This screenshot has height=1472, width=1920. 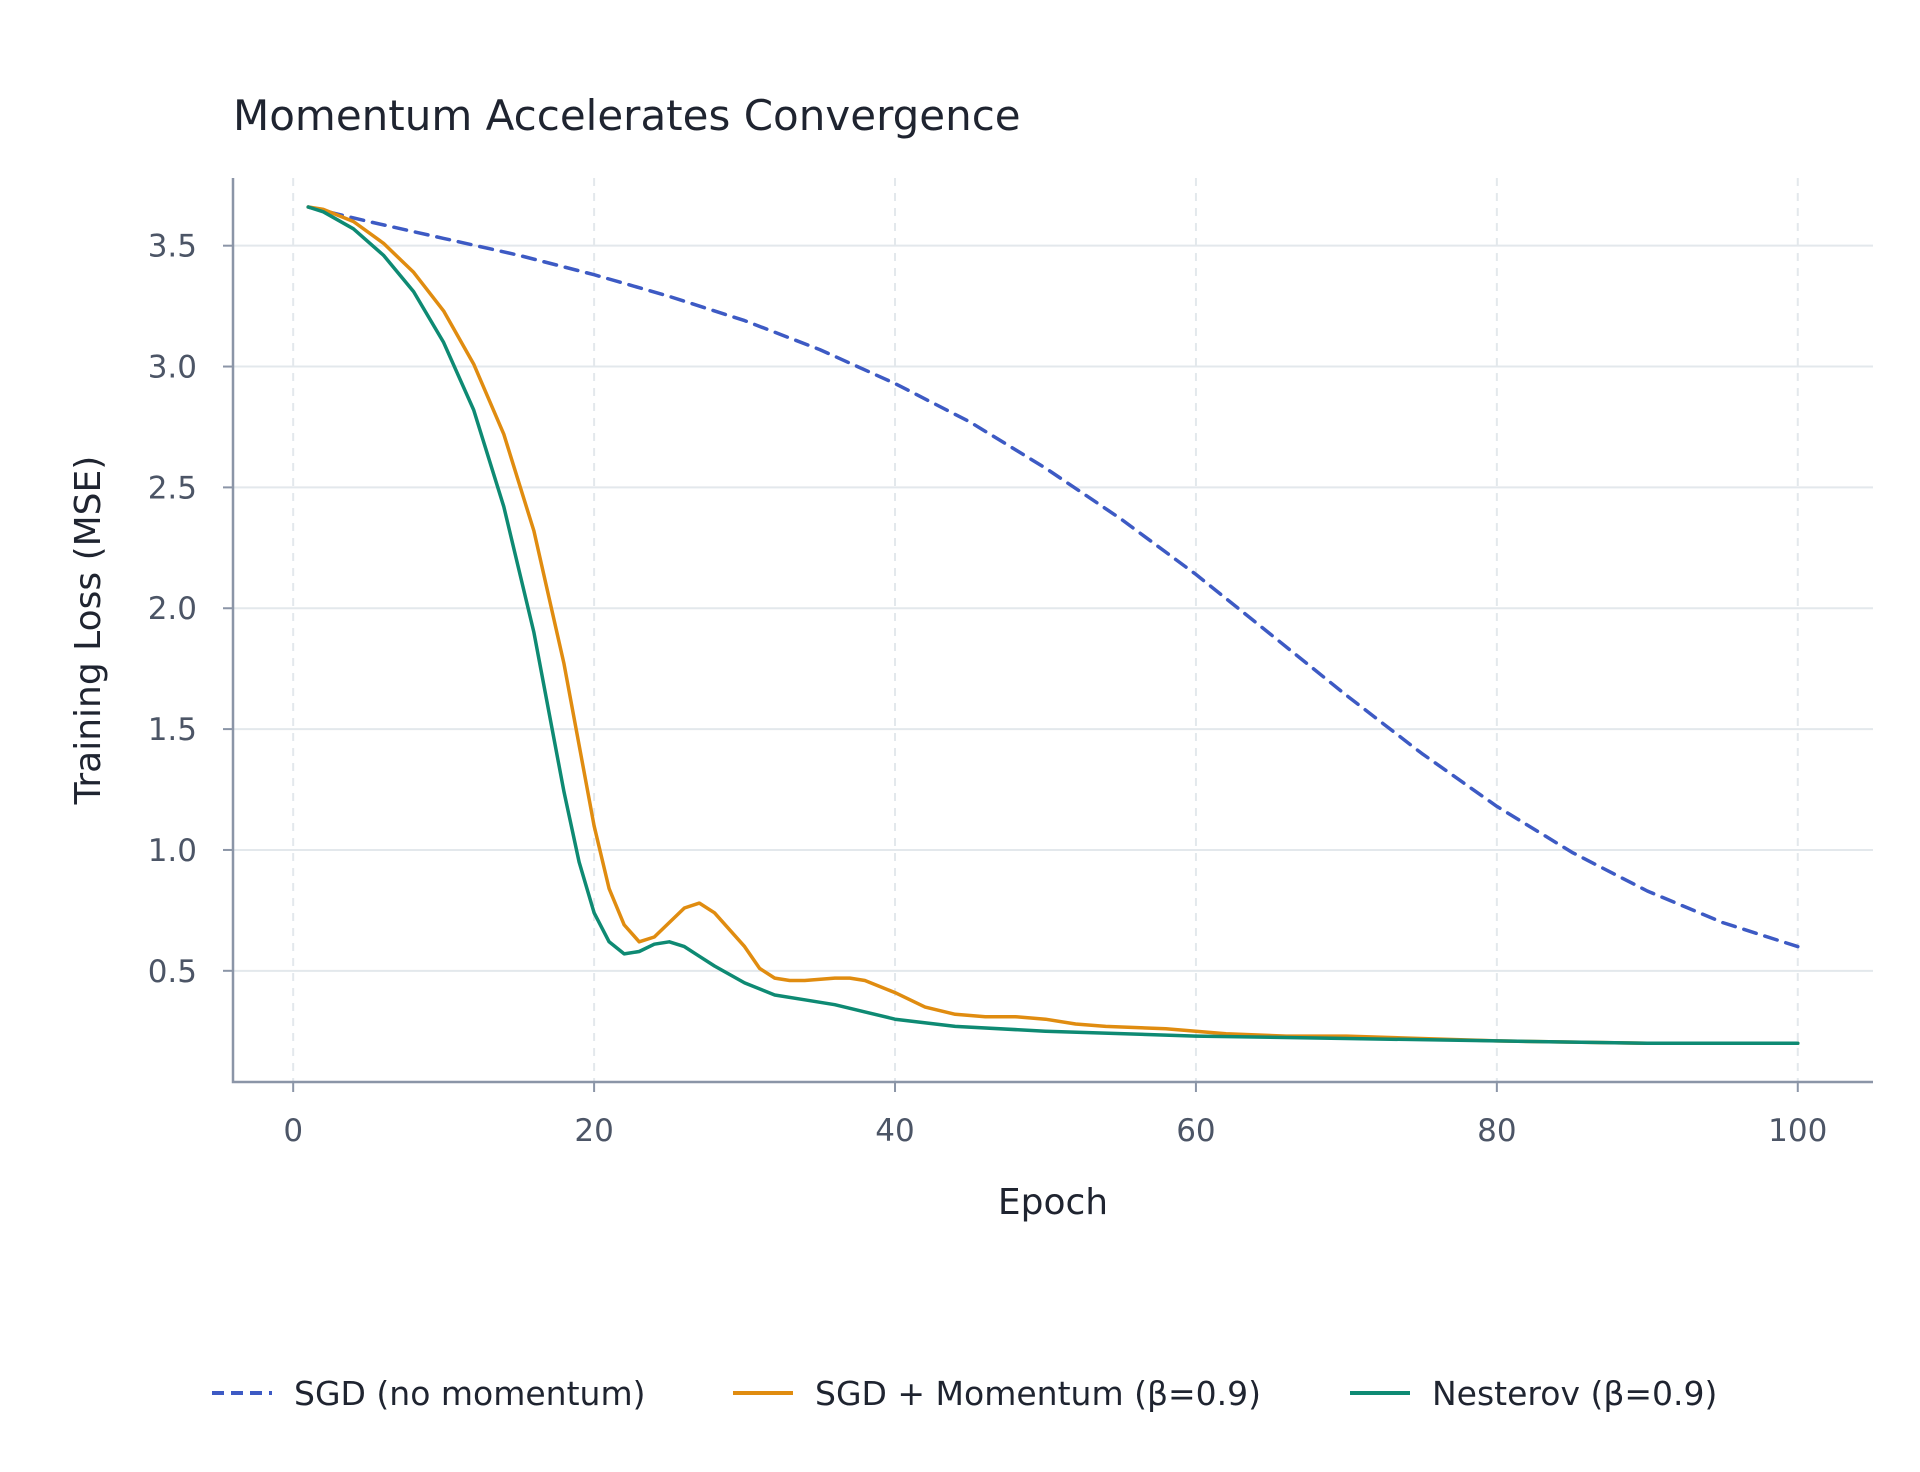 I want to click on x-tick-label: 100, so click(x=1797, y=1131).